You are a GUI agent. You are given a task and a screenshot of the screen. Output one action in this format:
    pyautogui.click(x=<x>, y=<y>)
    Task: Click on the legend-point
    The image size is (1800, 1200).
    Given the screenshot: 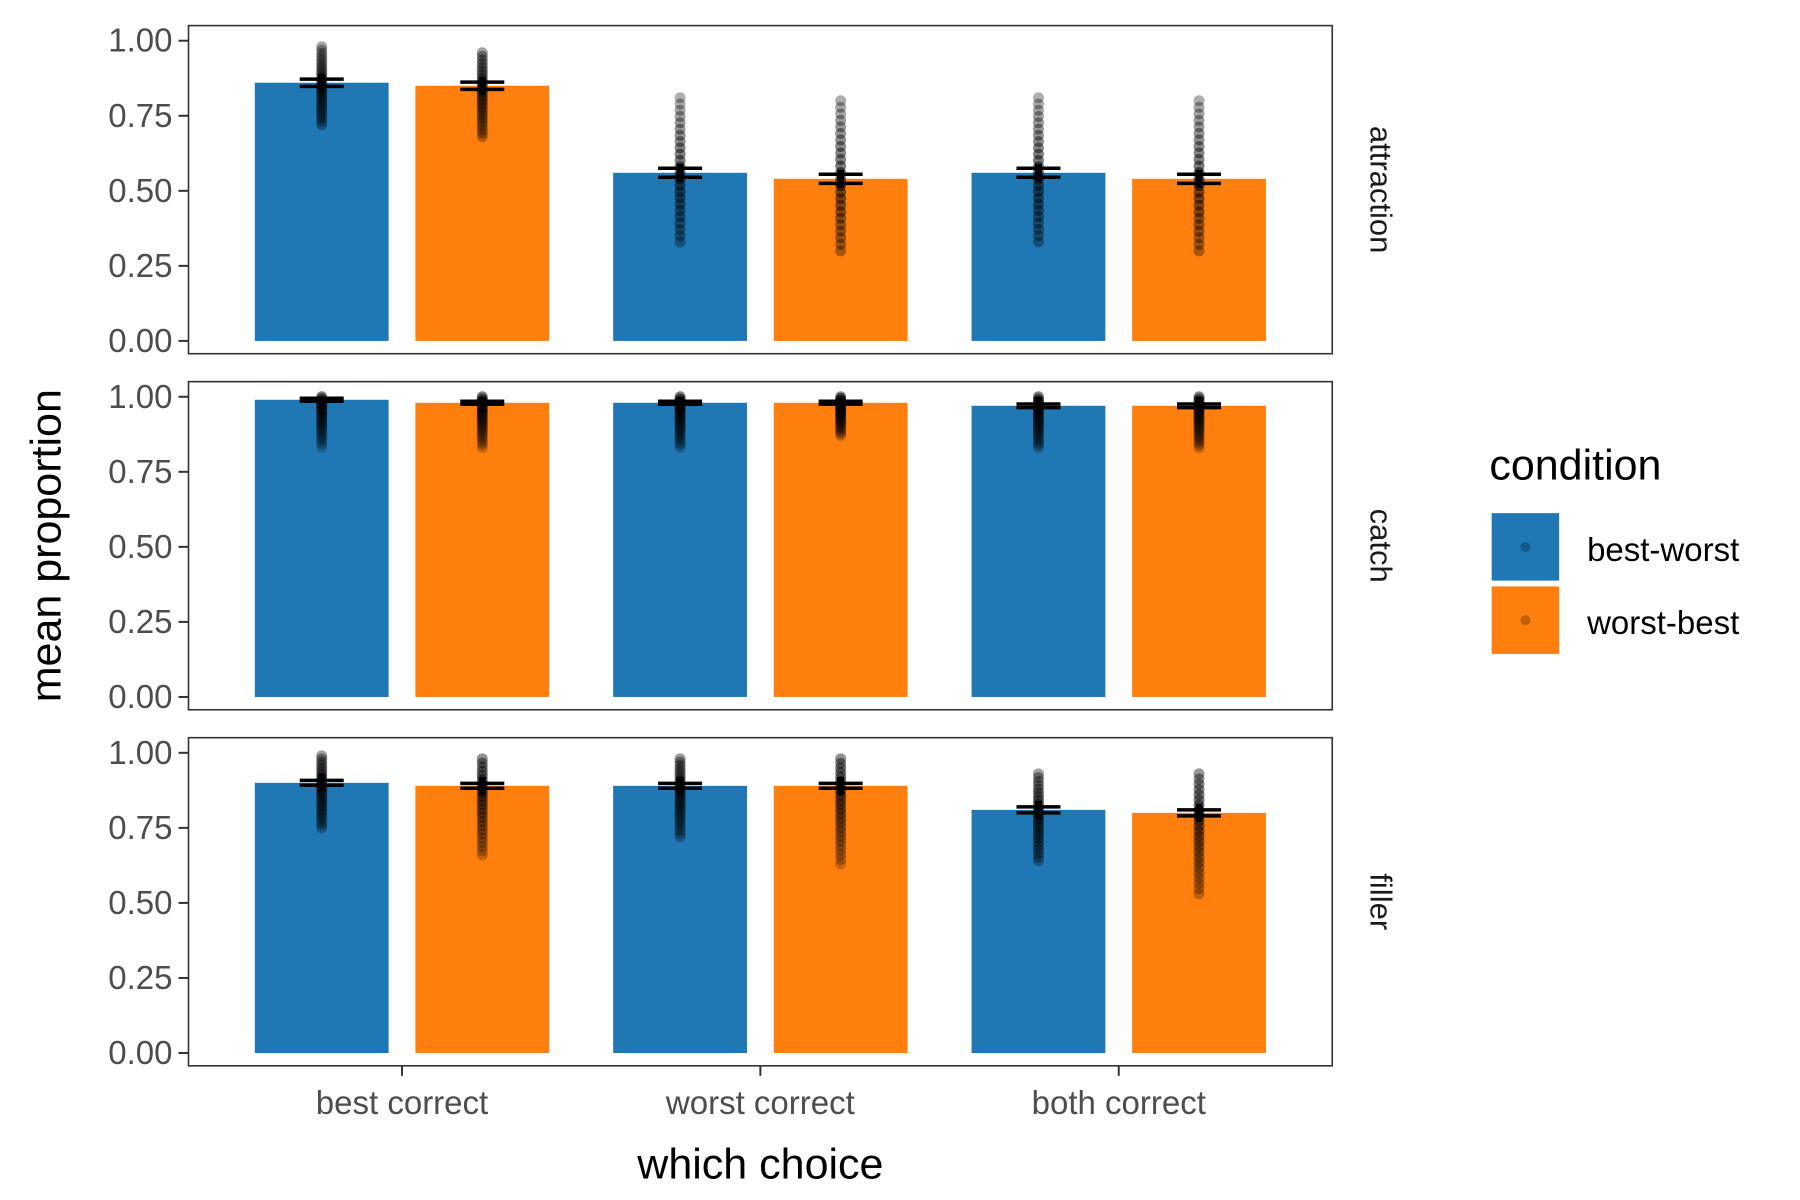 What is the action you would take?
    pyautogui.click(x=1525, y=620)
    